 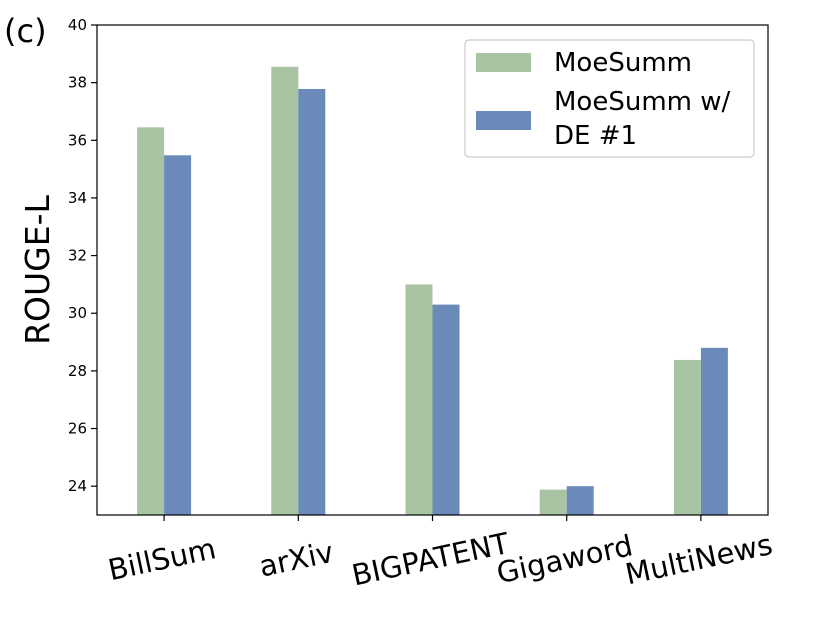 I want to click on y-tick-label: 28, so click(x=77, y=371).